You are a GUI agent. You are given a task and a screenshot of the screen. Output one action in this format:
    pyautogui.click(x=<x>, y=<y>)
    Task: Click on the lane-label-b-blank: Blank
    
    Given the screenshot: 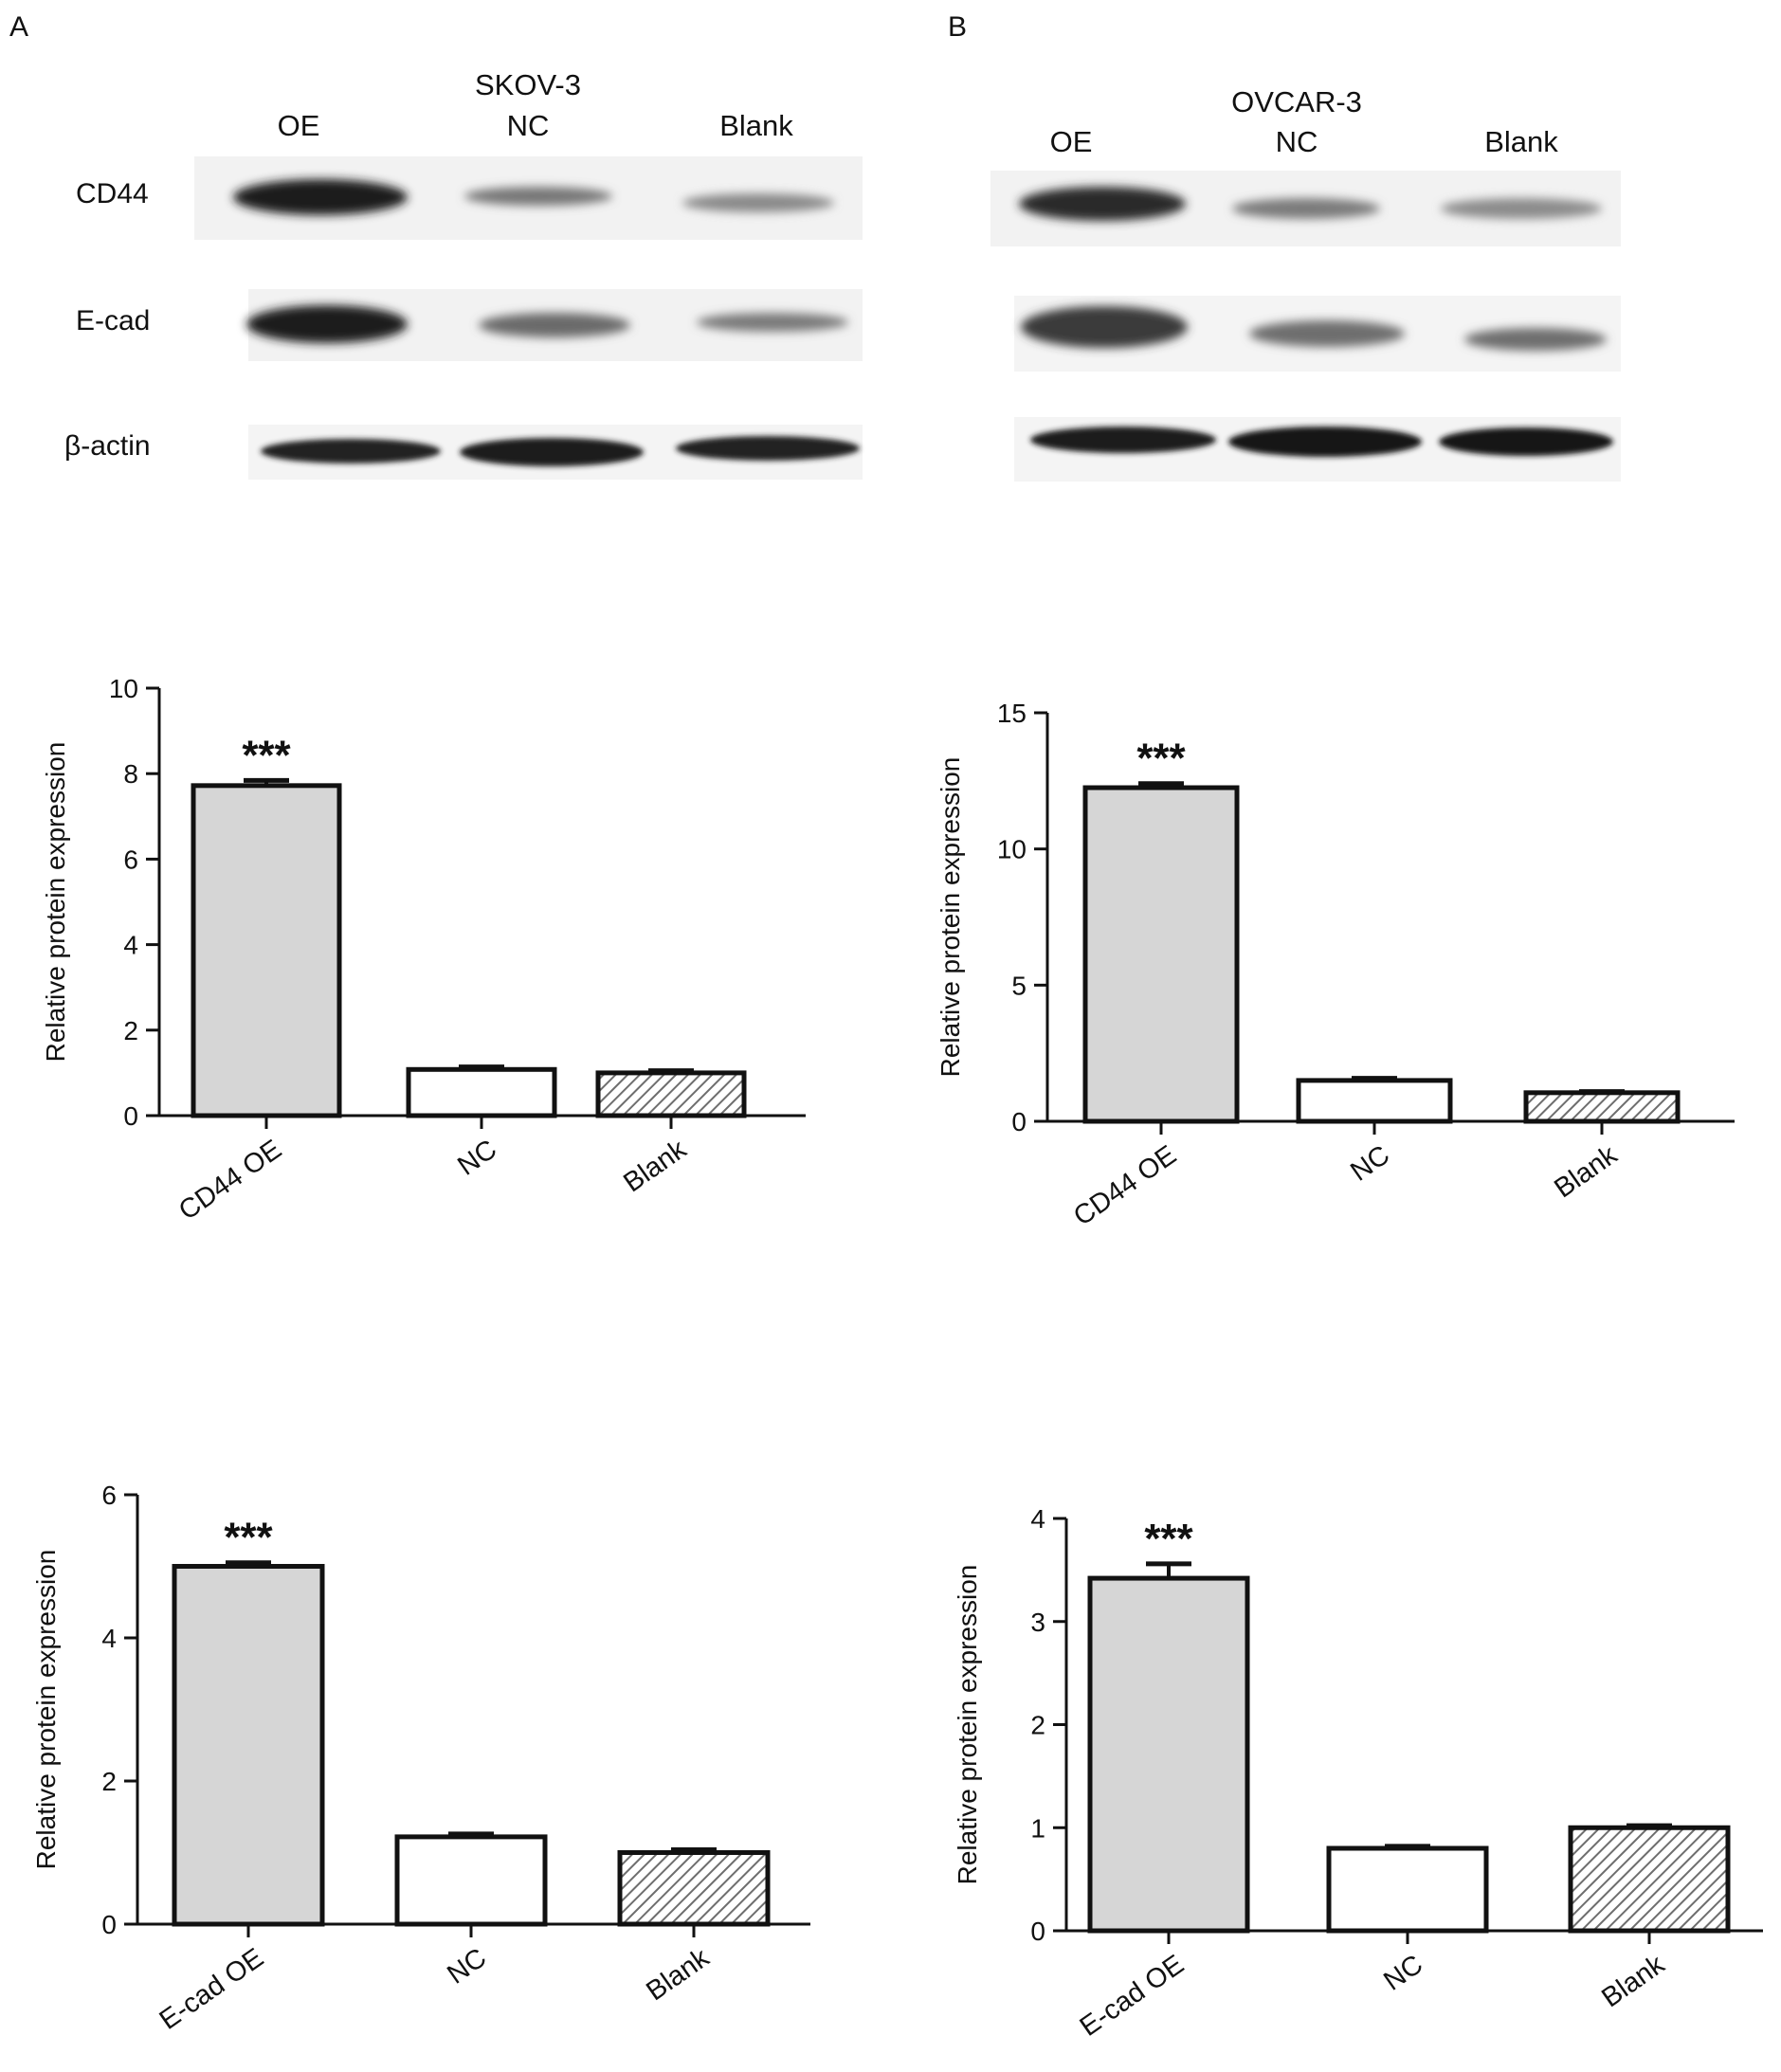 What is the action you would take?
    pyautogui.click(x=1521, y=141)
    